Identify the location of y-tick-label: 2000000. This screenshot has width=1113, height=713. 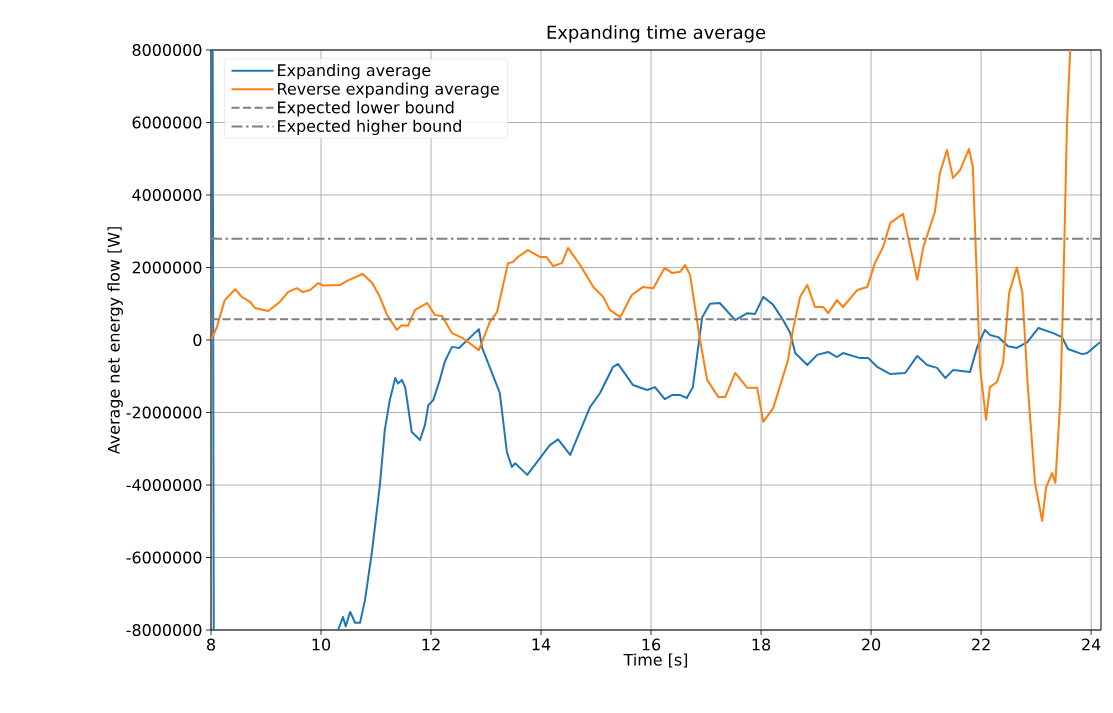
(167, 267).